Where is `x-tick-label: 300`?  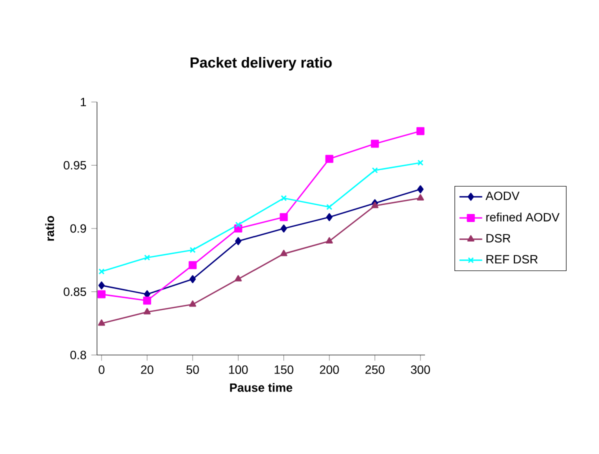 x-tick-label: 300 is located at coordinates (420, 369).